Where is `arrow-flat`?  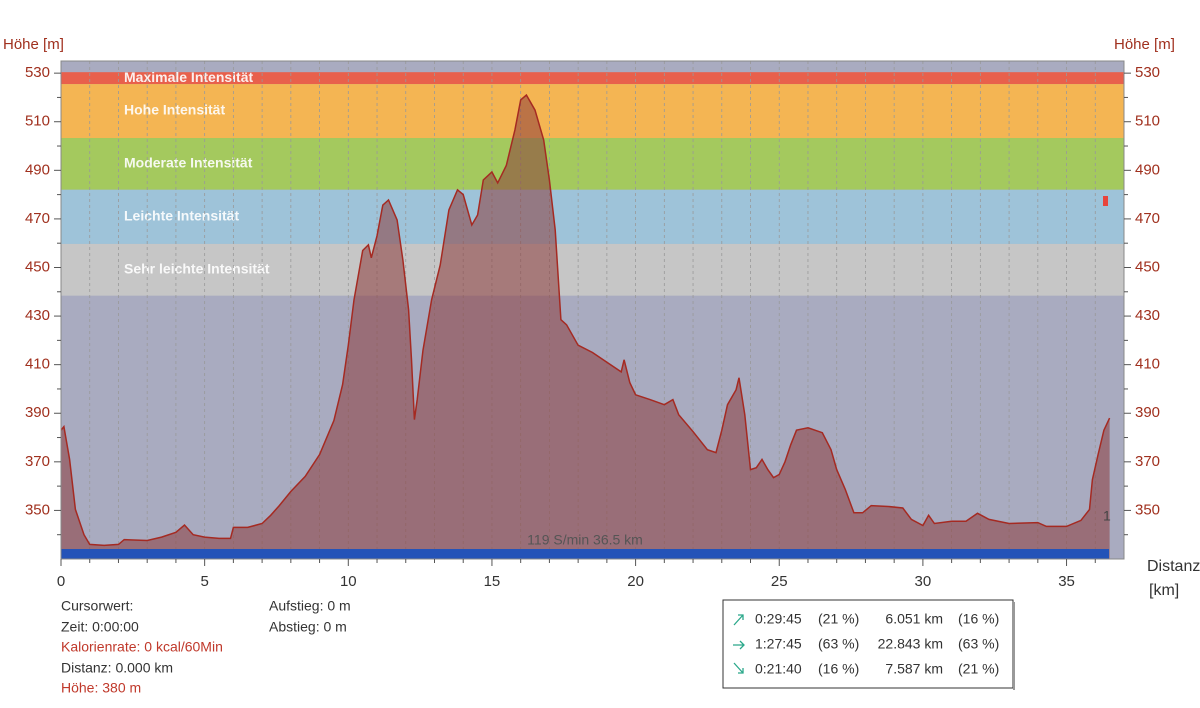 arrow-flat is located at coordinates (739, 645).